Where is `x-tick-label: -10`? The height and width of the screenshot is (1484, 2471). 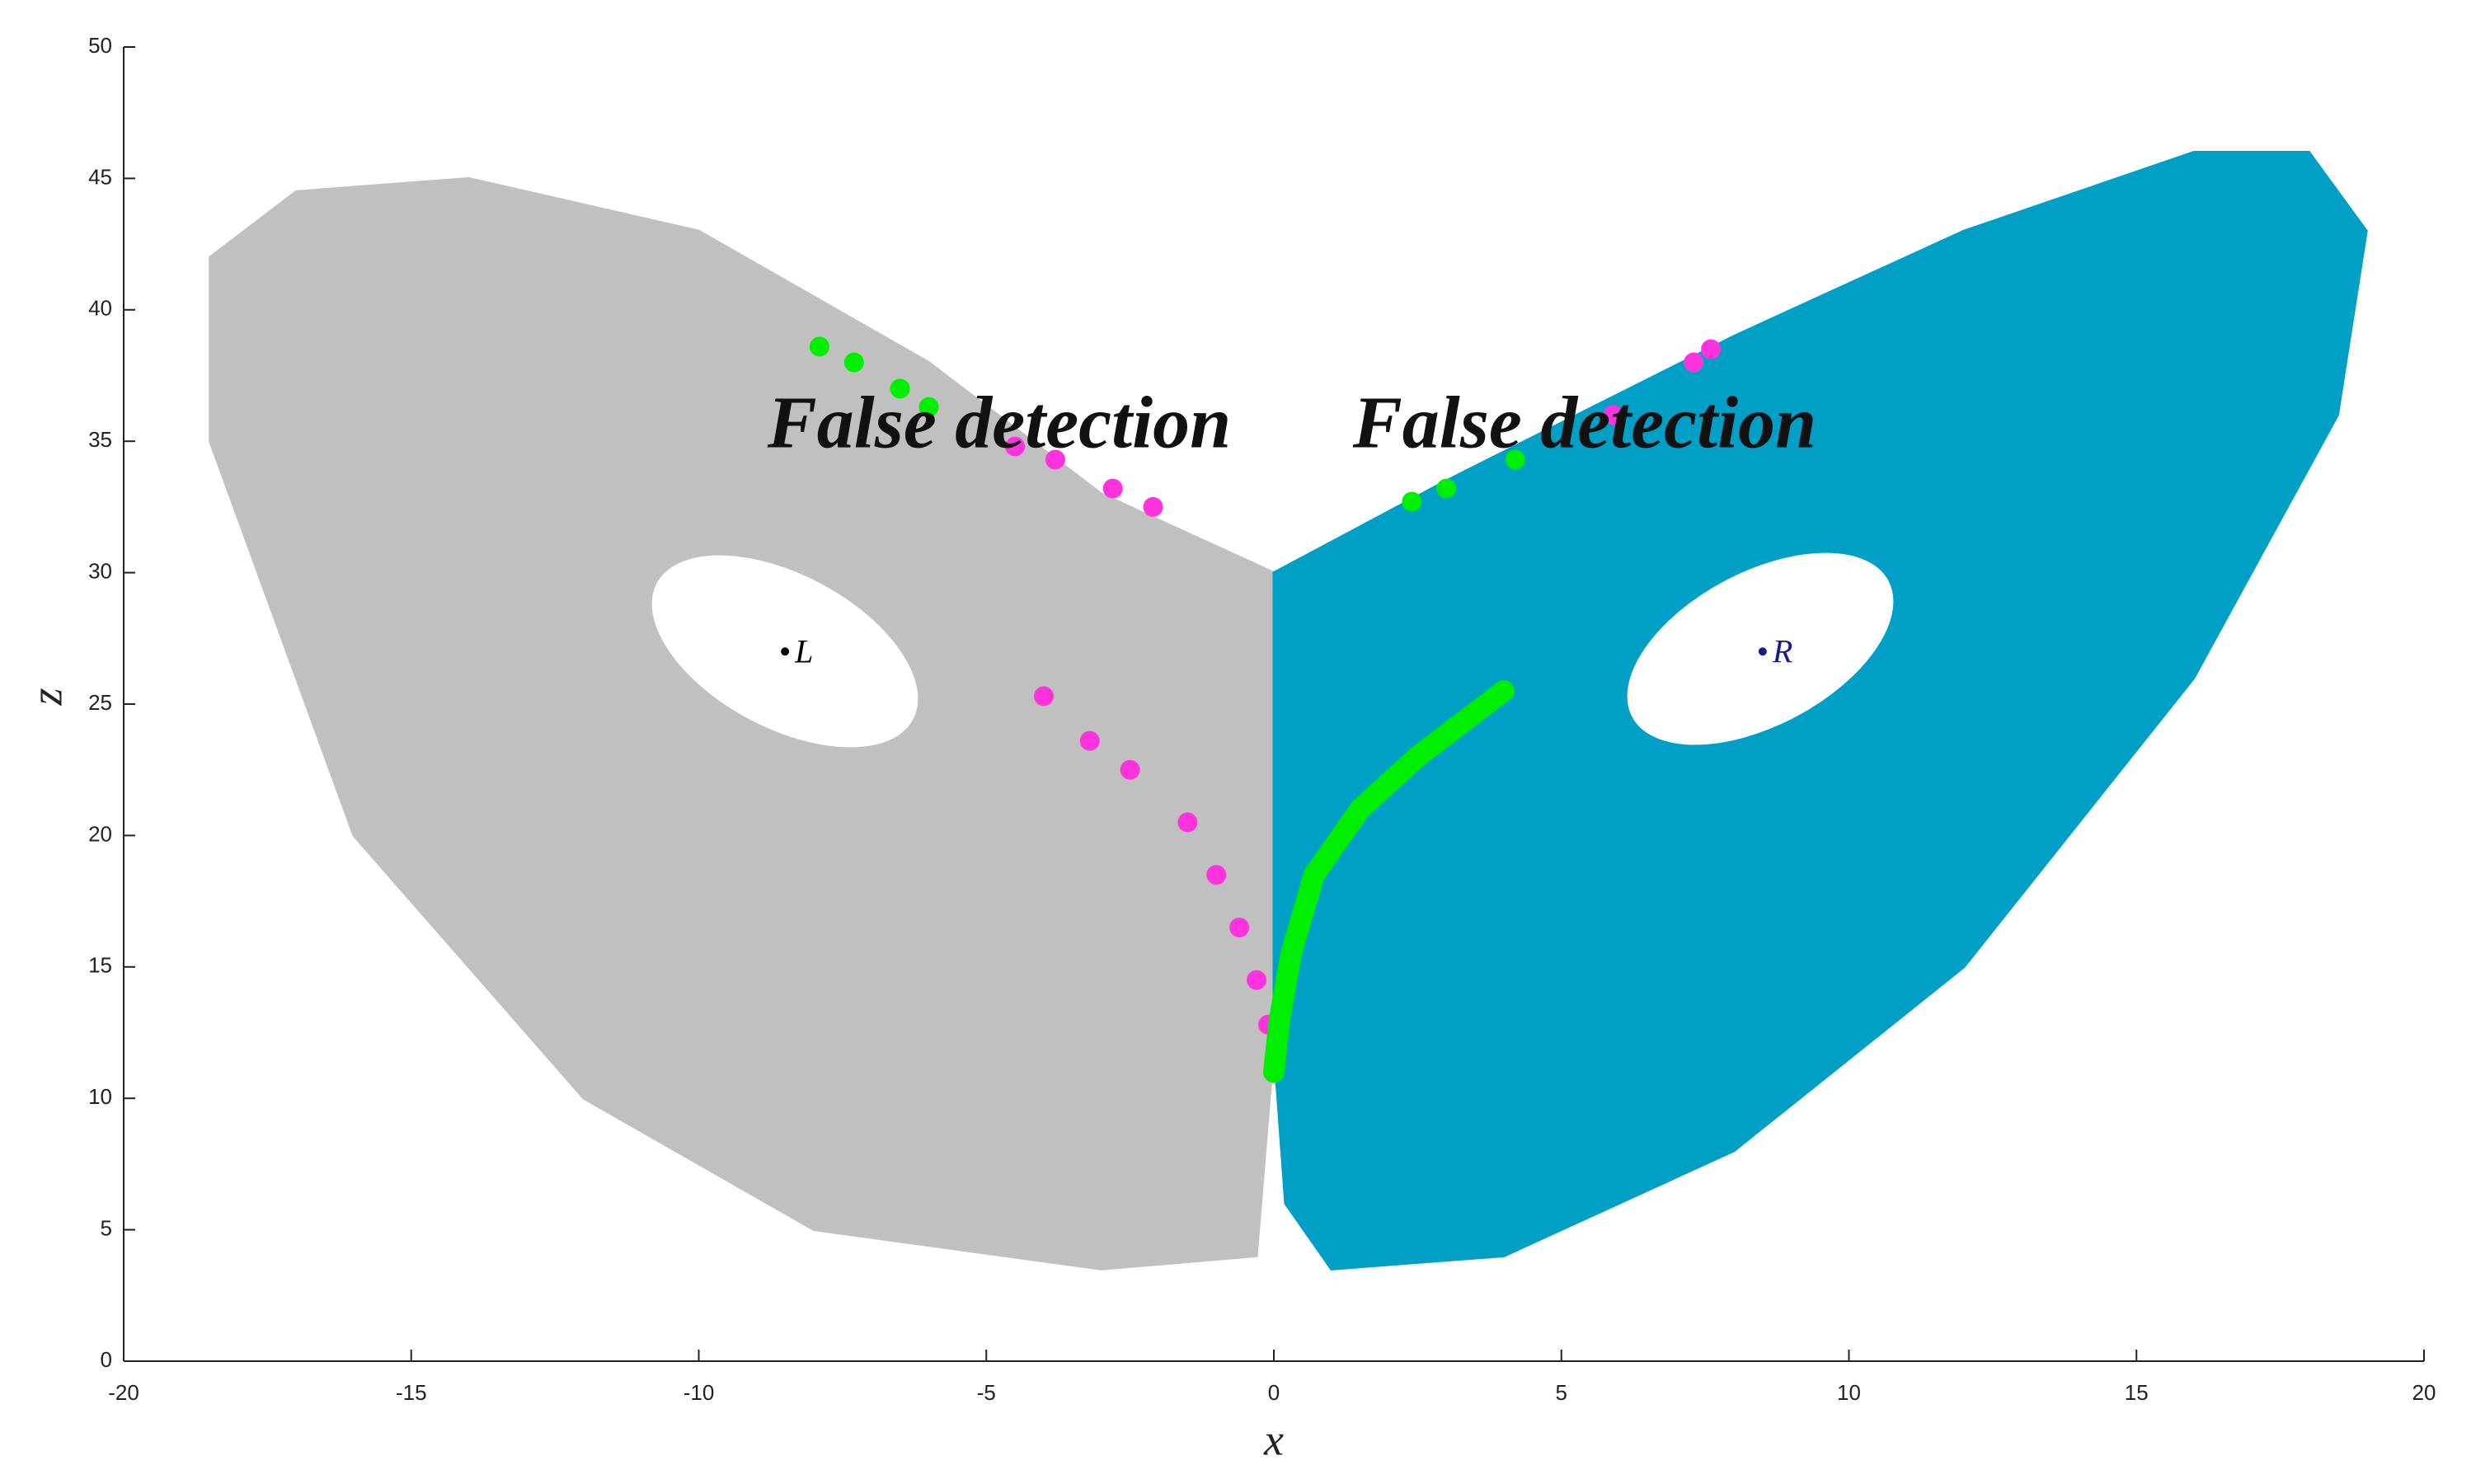 x-tick-label: -10 is located at coordinates (699, 1392).